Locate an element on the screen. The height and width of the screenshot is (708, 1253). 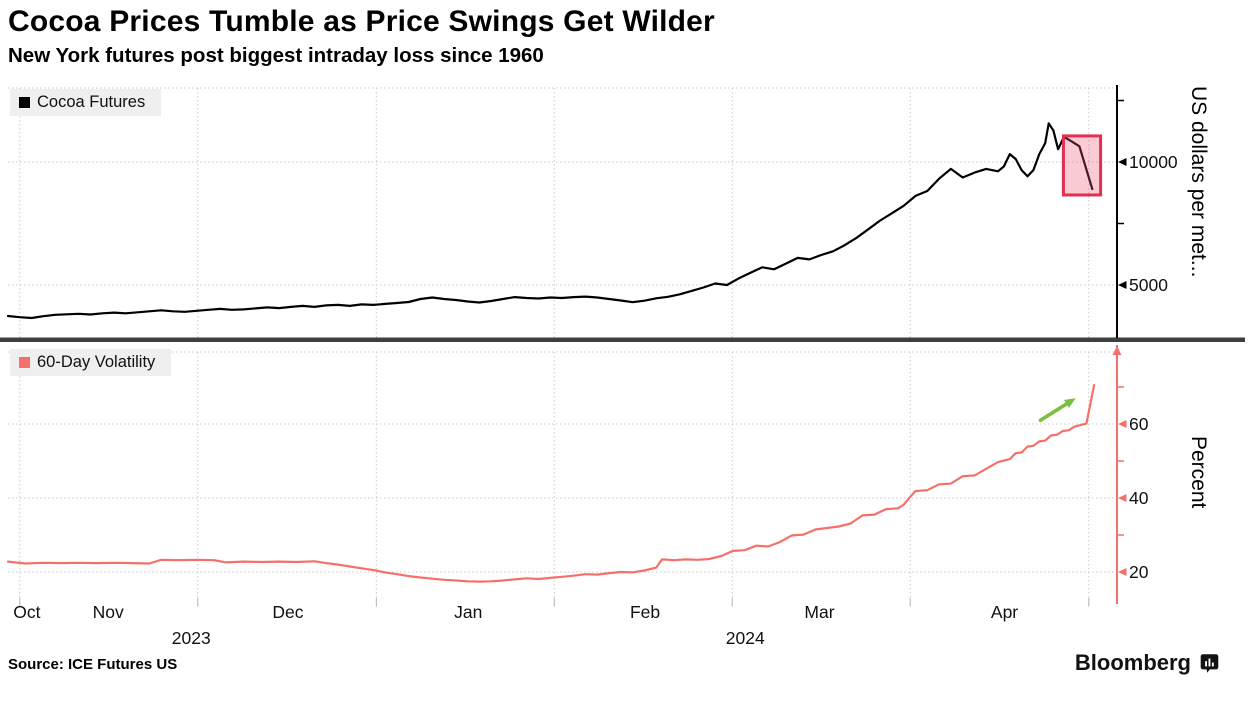
bloomberg-wordmark: Bloomberg is located at coordinates (1132, 662).